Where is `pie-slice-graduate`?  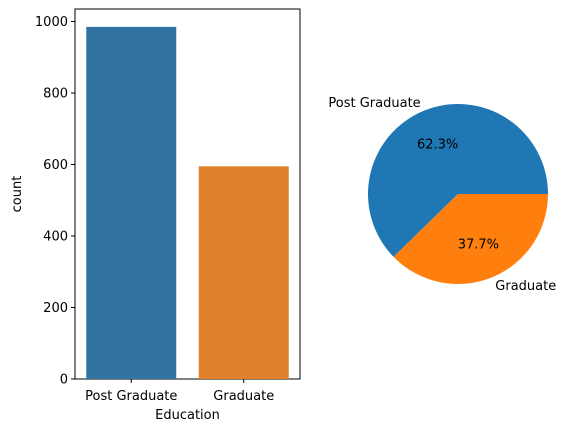
pie-slice-graduate is located at coordinates (470, 239).